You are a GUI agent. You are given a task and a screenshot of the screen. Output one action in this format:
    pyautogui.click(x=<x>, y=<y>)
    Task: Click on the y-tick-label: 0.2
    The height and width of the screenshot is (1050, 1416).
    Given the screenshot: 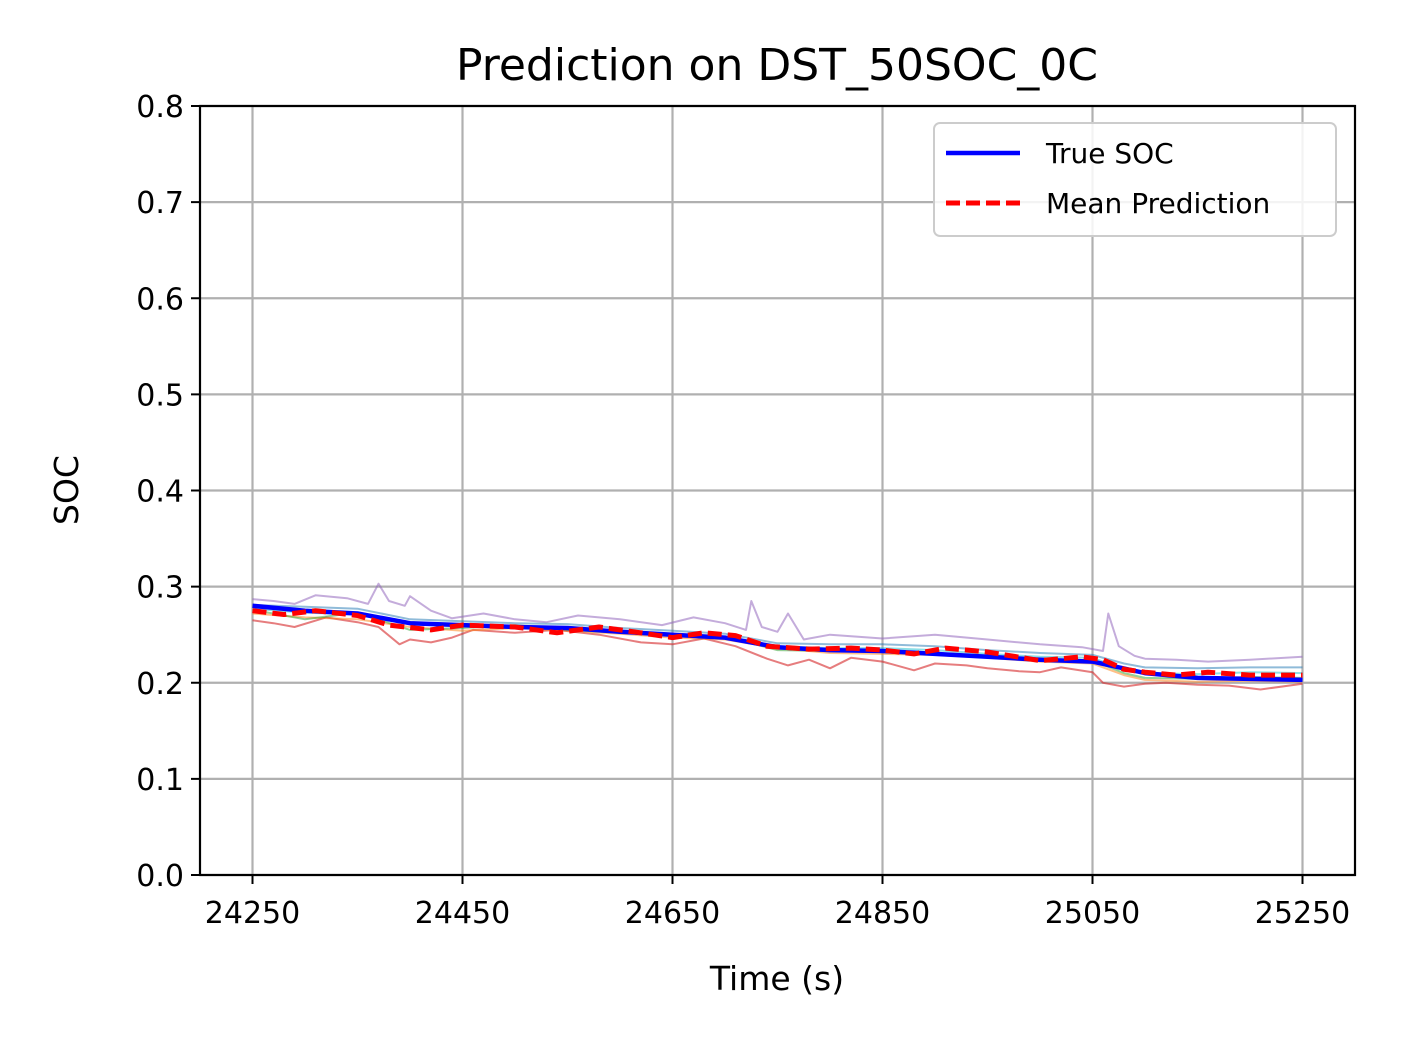 What is the action you would take?
    pyautogui.click(x=160, y=684)
    